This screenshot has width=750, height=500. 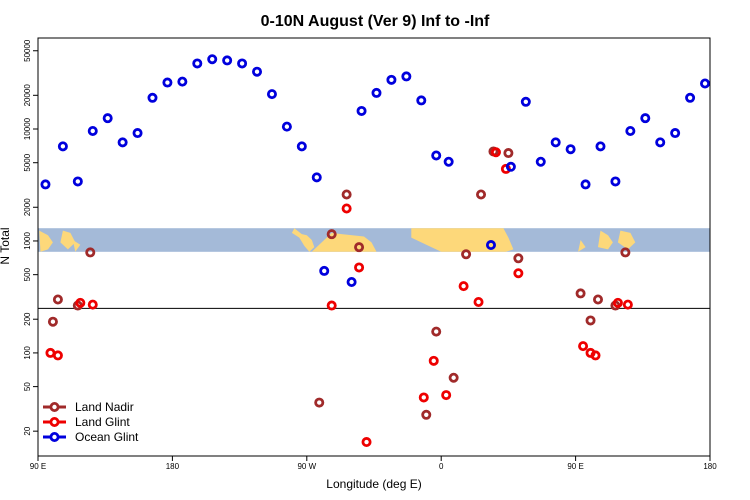 I want to click on legend-label-ocean-glint: Ocean Glint, so click(x=107, y=437).